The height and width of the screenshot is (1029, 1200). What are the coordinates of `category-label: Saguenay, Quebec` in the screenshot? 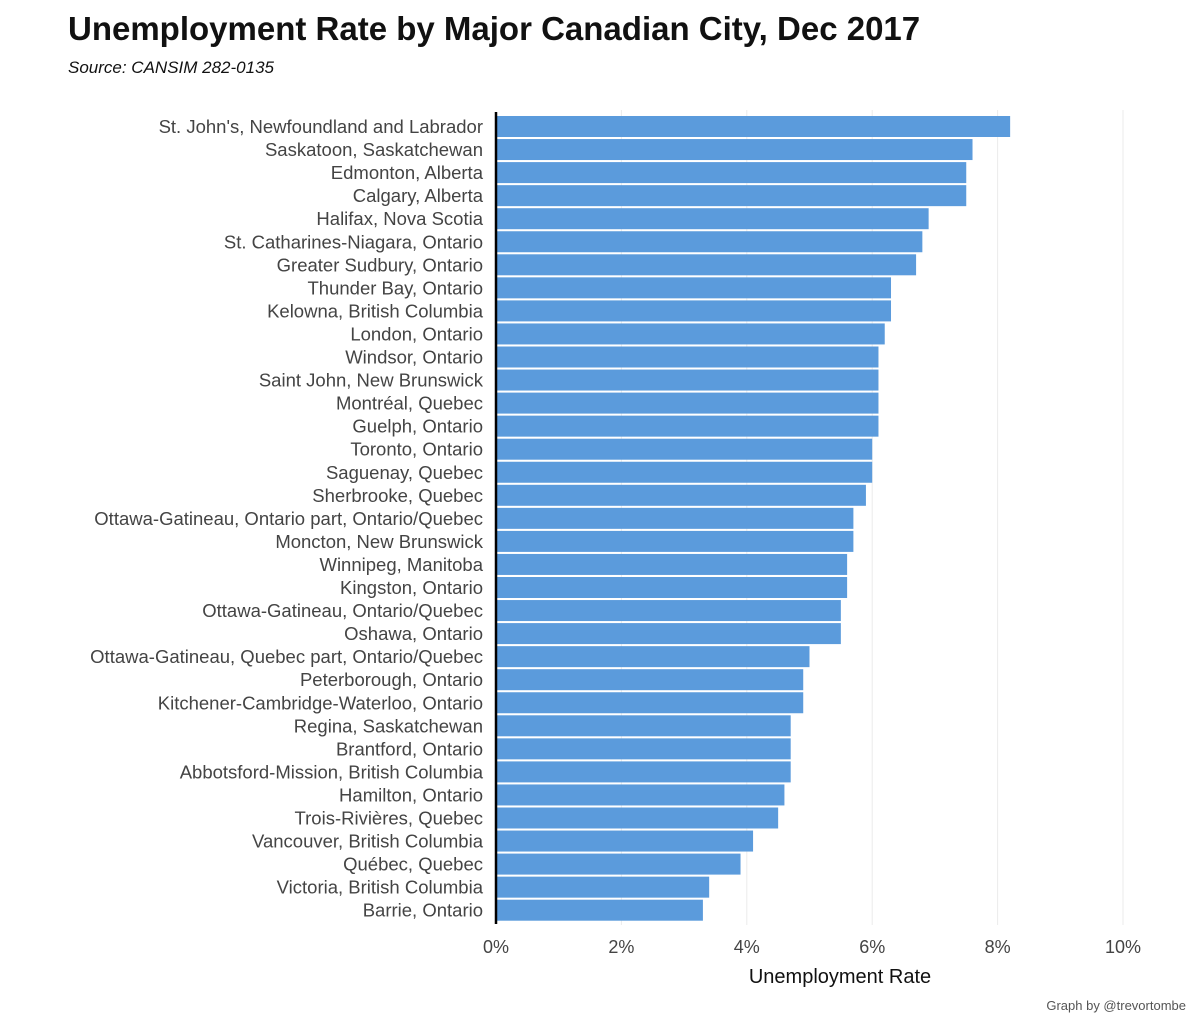 It's located at (404, 472).